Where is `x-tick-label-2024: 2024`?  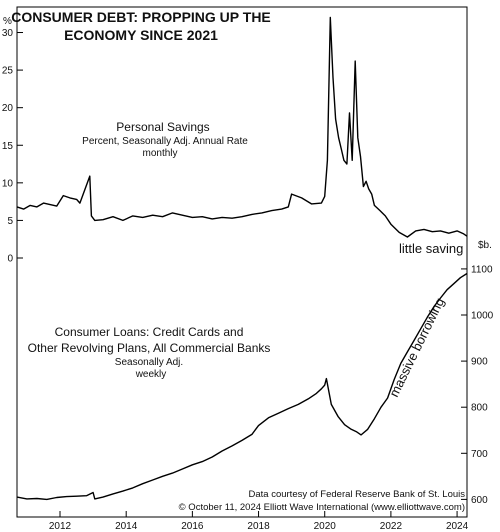 x-tick-label-2024: 2024 is located at coordinates (457, 526).